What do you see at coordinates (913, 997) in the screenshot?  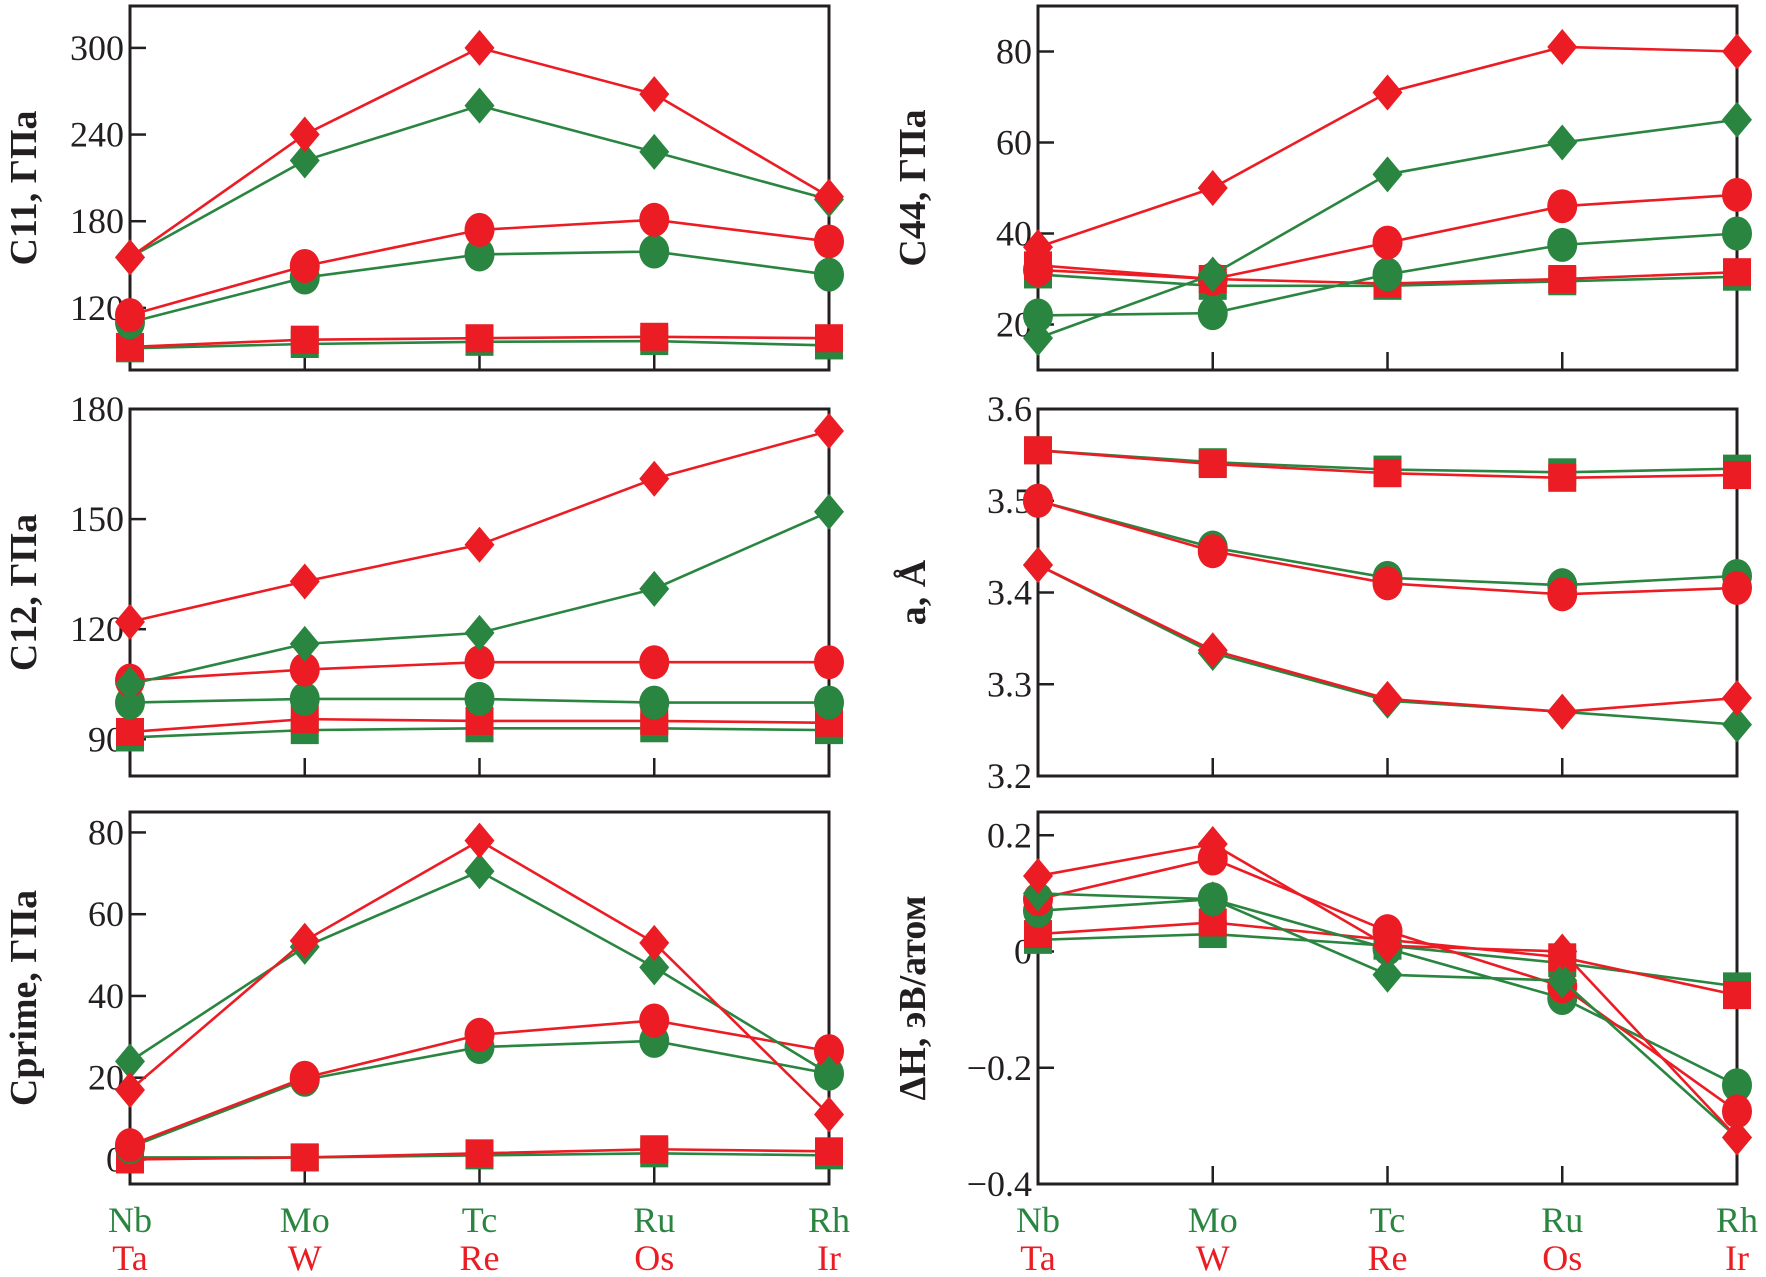 I see `y-axis-label: ΔH, эВ/атом` at bounding box center [913, 997].